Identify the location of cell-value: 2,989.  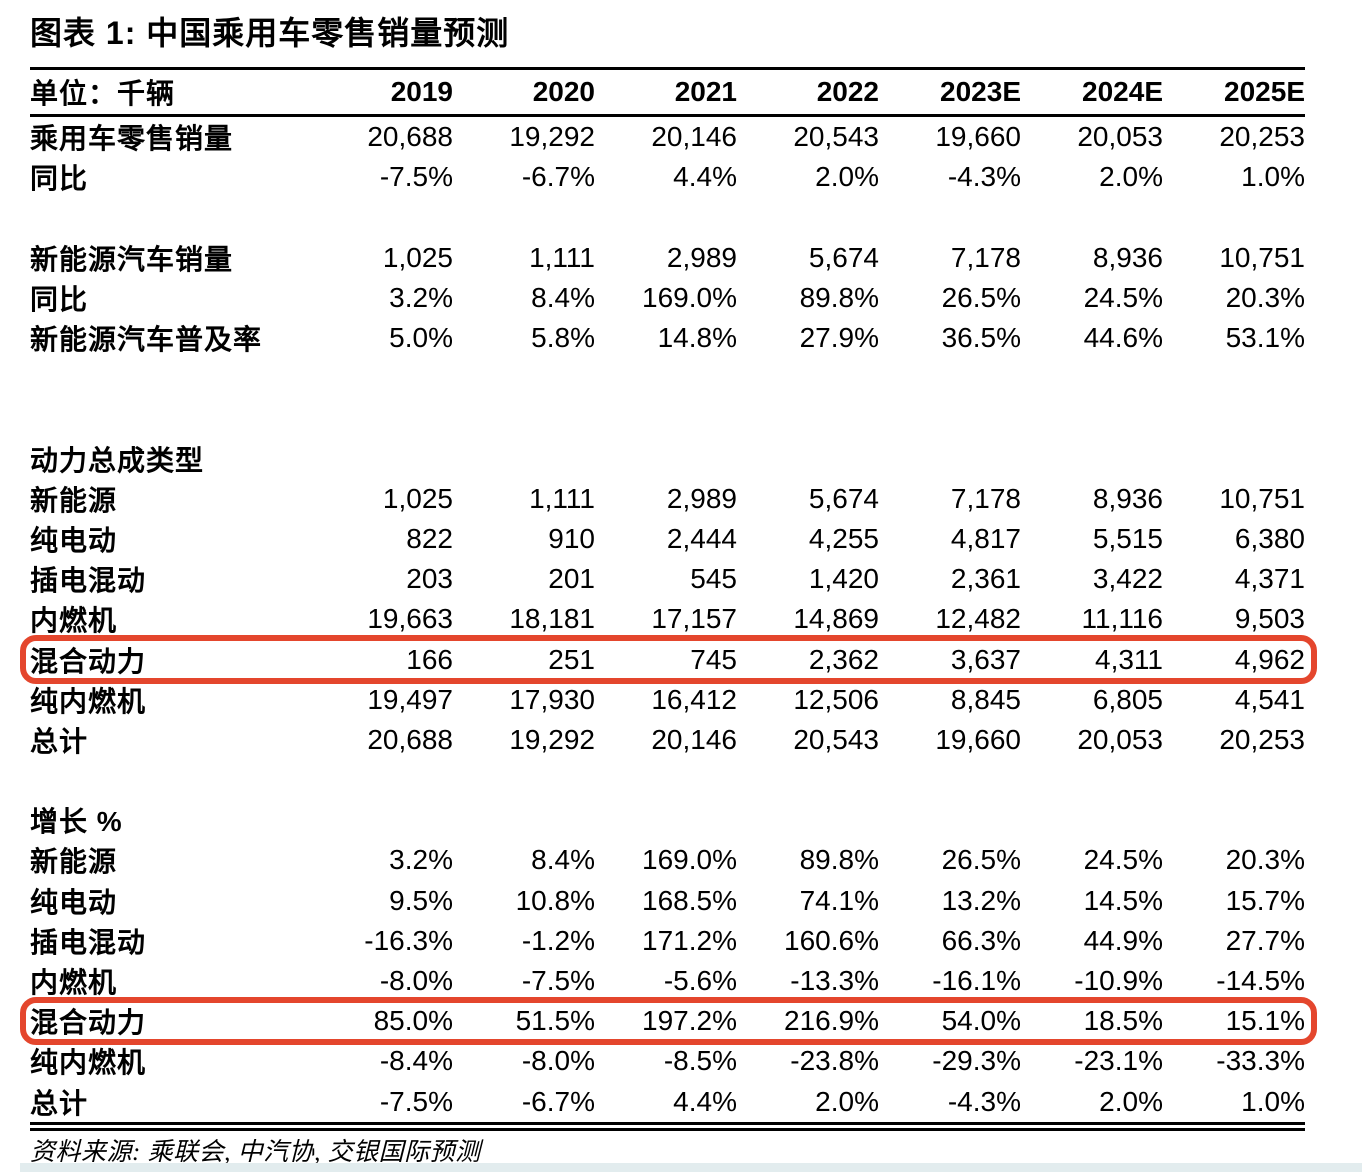
(701, 498).